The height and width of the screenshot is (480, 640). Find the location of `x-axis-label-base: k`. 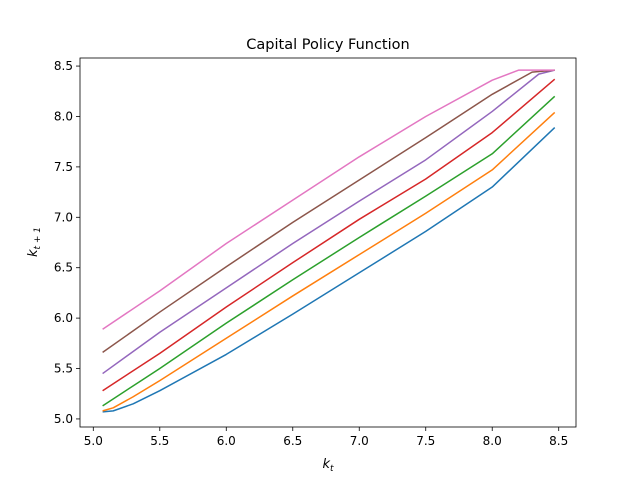

x-axis-label-base: k is located at coordinates (326, 464).